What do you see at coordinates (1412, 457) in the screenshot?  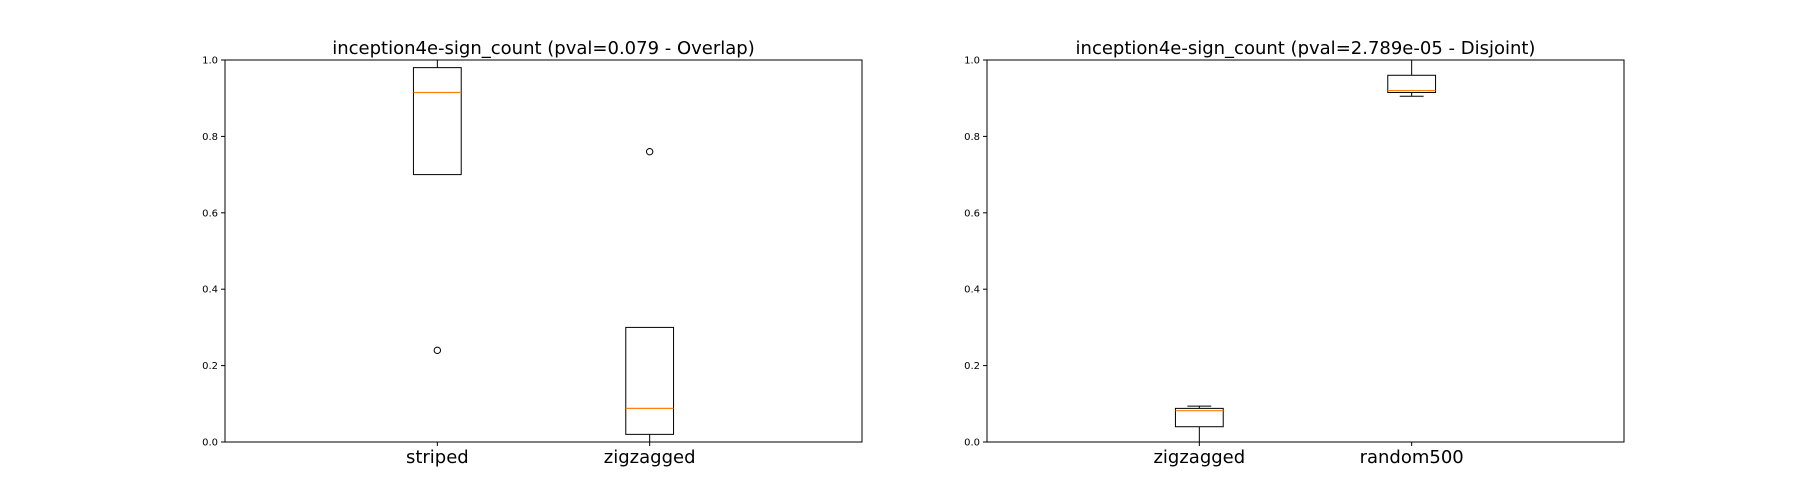 I see `x-tick-label: random500` at bounding box center [1412, 457].